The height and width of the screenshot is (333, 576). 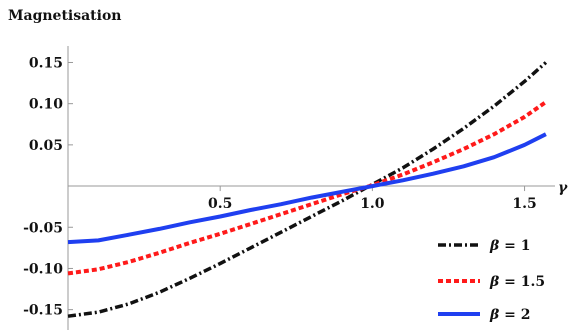 What do you see at coordinates (510, 315) in the screenshot?
I see `legend-label: β = 2` at bounding box center [510, 315].